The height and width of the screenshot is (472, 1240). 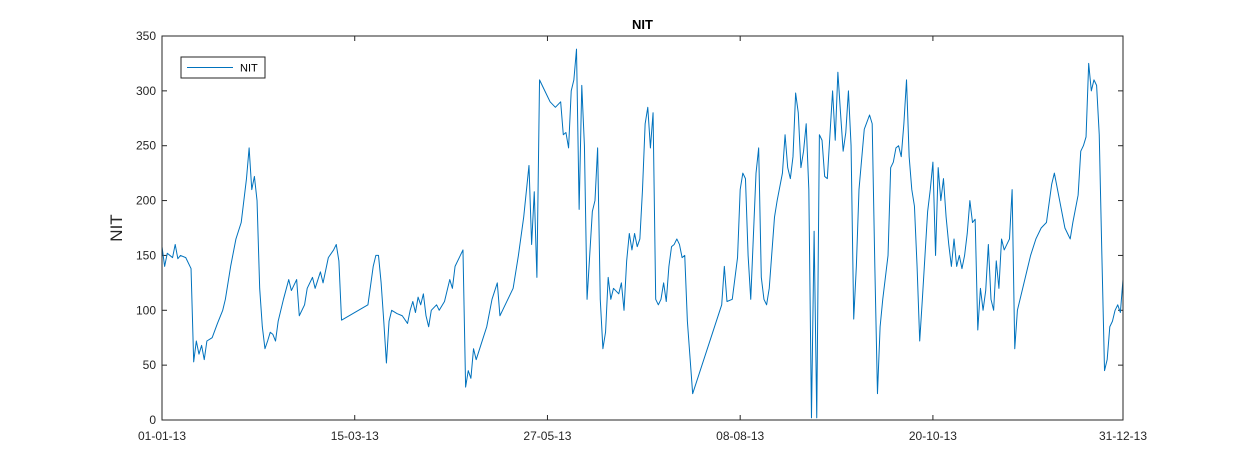 I want to click on x-tick-label: 20-10-13, so click(x=933, y=436).